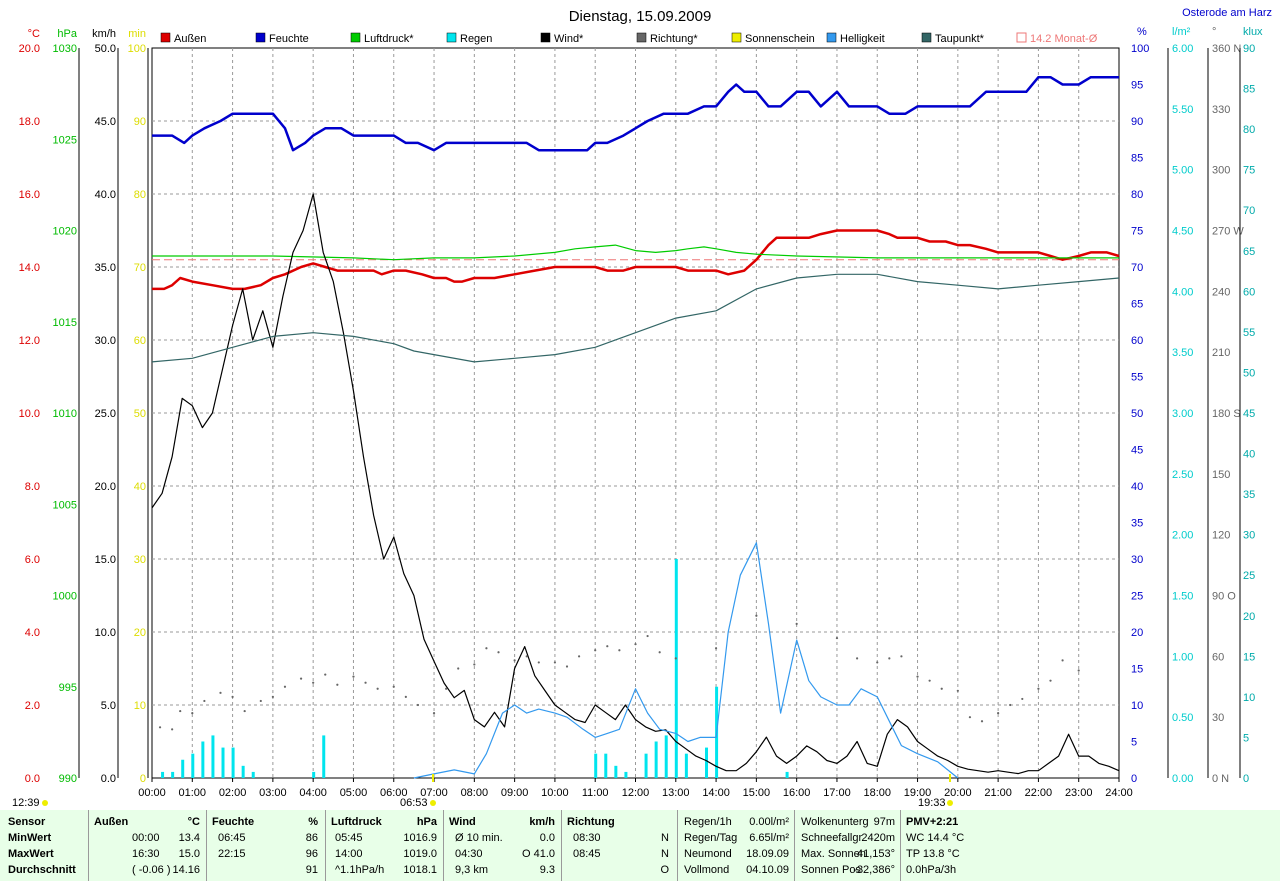  Describe the element at coordinates (389, 39) in the screenshot. I see `legend-label: Luftdruck*` at that location.